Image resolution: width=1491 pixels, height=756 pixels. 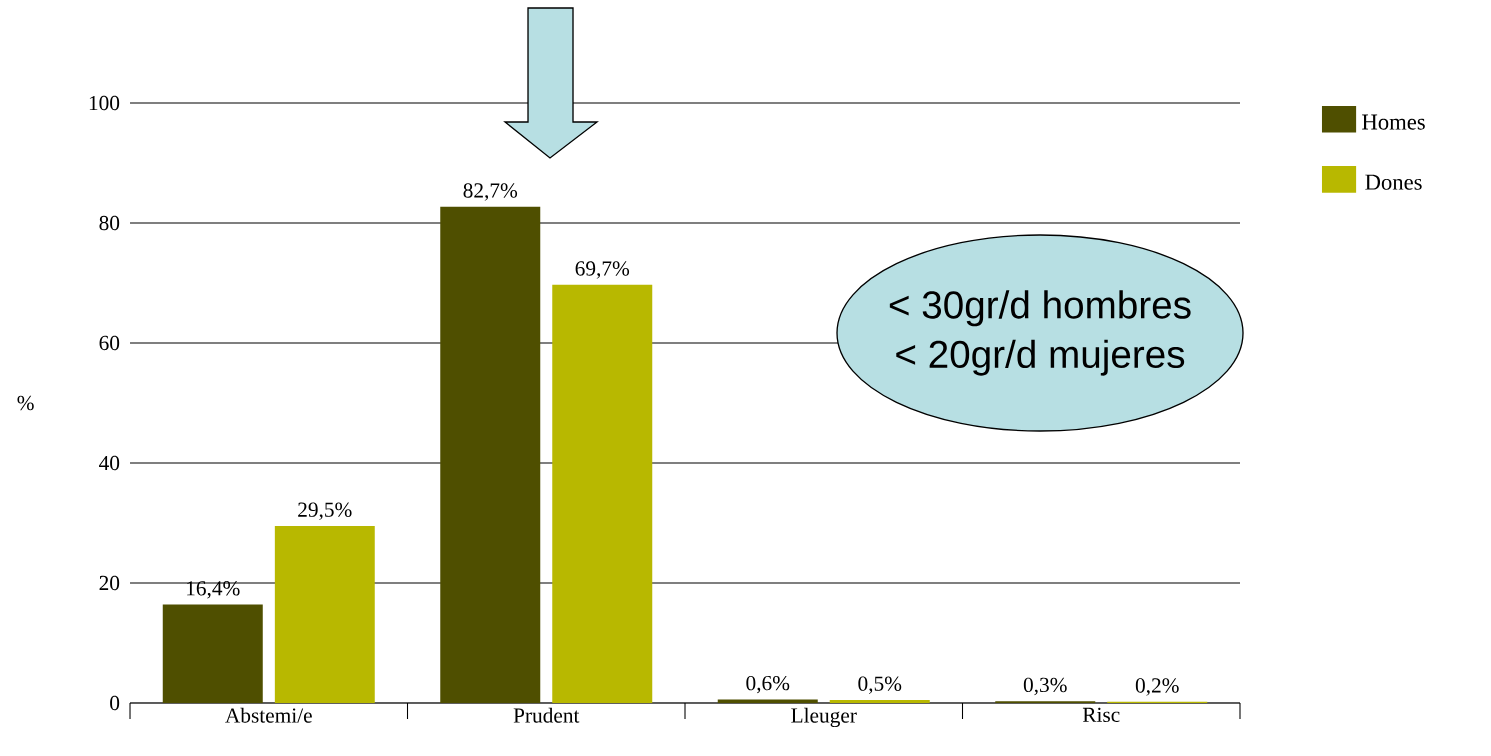 I want to click on x-tick-label: Prudent, so click(x=546, y=715).